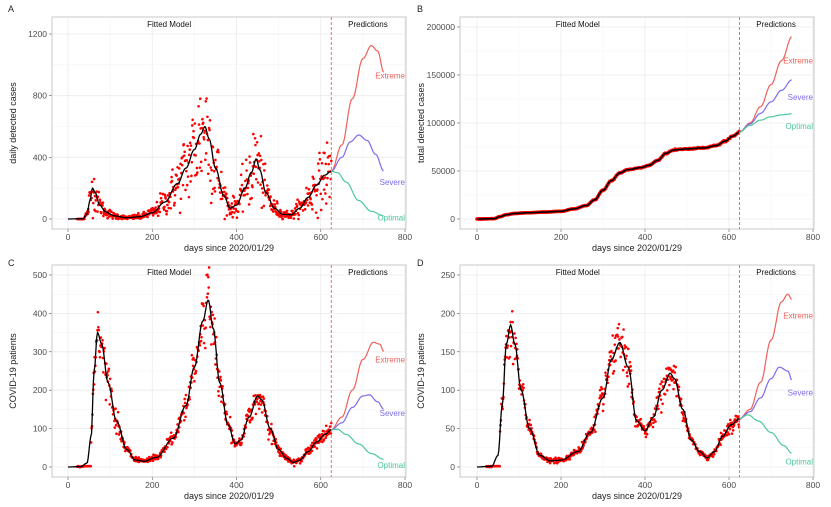 Image resolution: width=831 pixels, height=507 pixels. I want to click on y-tick-label: 200, so click(40, 390).